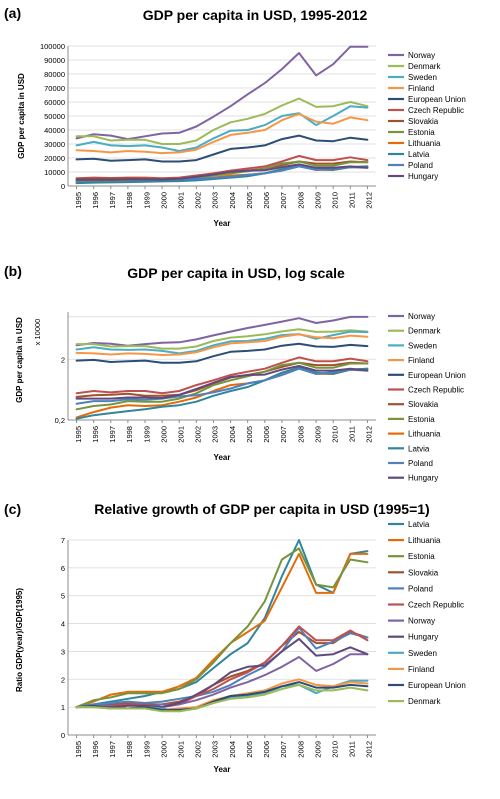  I want to click on series-line-european-union, so click(222, 148).